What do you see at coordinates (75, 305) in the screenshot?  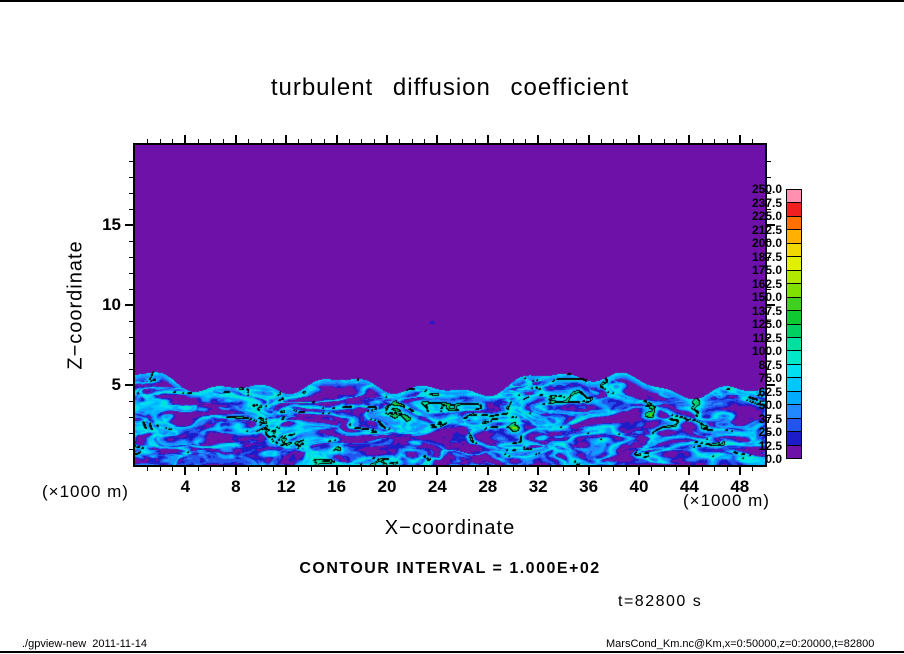 I see `y-axis-label: Z−coordinate` at bounding box center [75, 305].